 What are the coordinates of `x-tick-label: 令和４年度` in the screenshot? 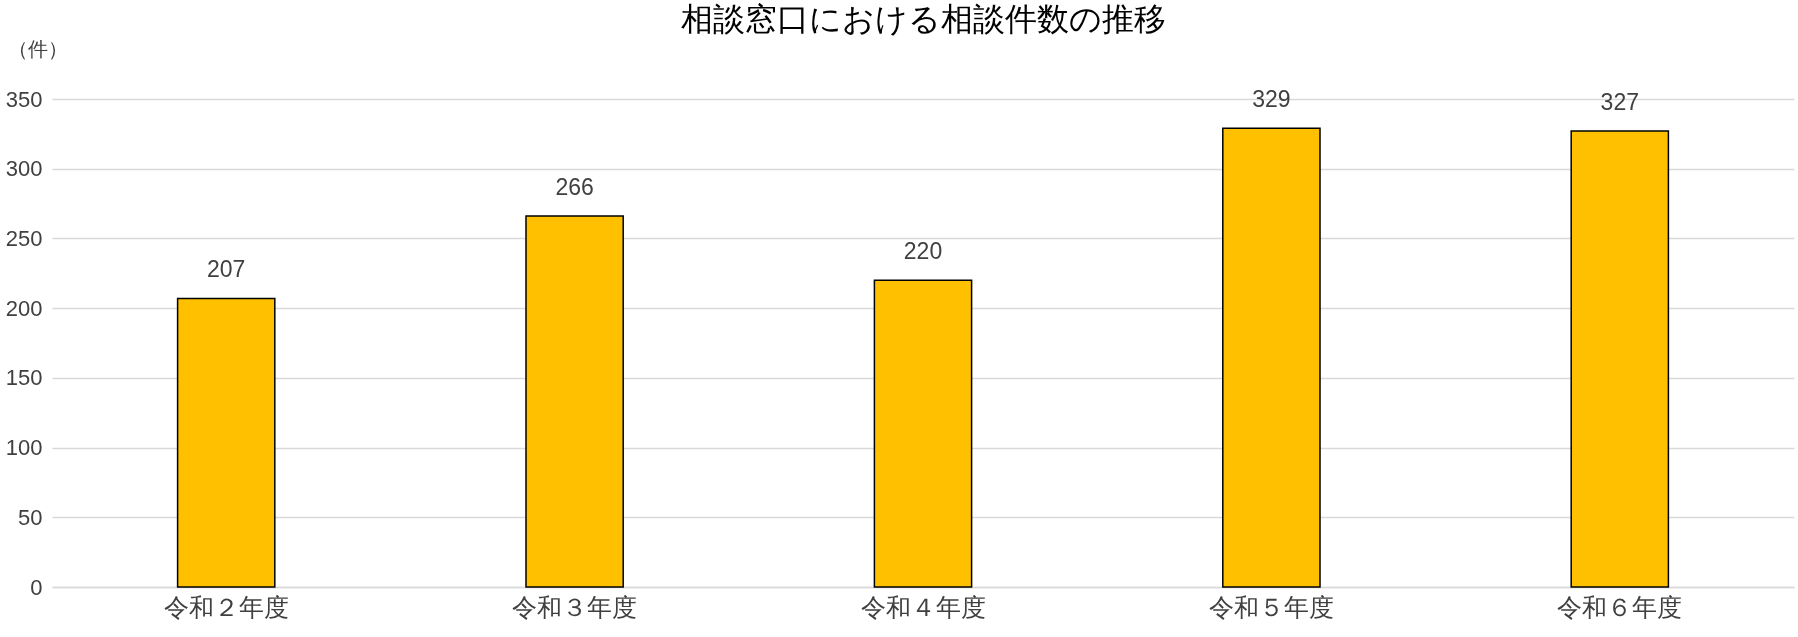 It's located at (923, 606).